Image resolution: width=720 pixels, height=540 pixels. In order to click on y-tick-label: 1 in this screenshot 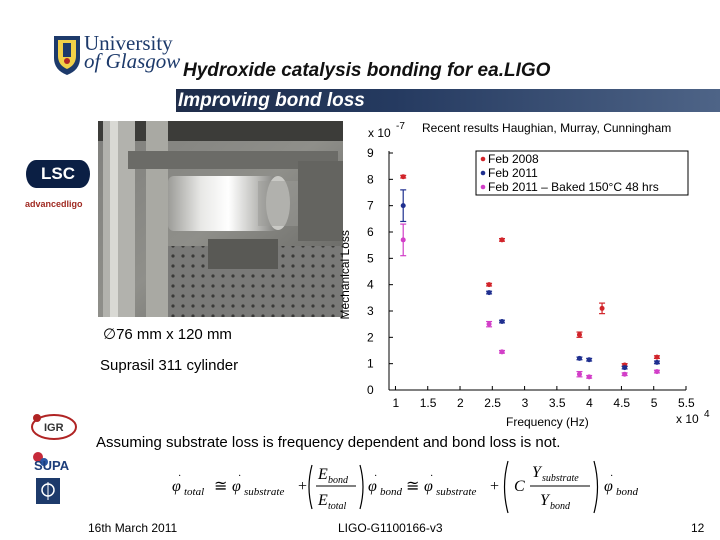, I will do `click(370, 364)`.